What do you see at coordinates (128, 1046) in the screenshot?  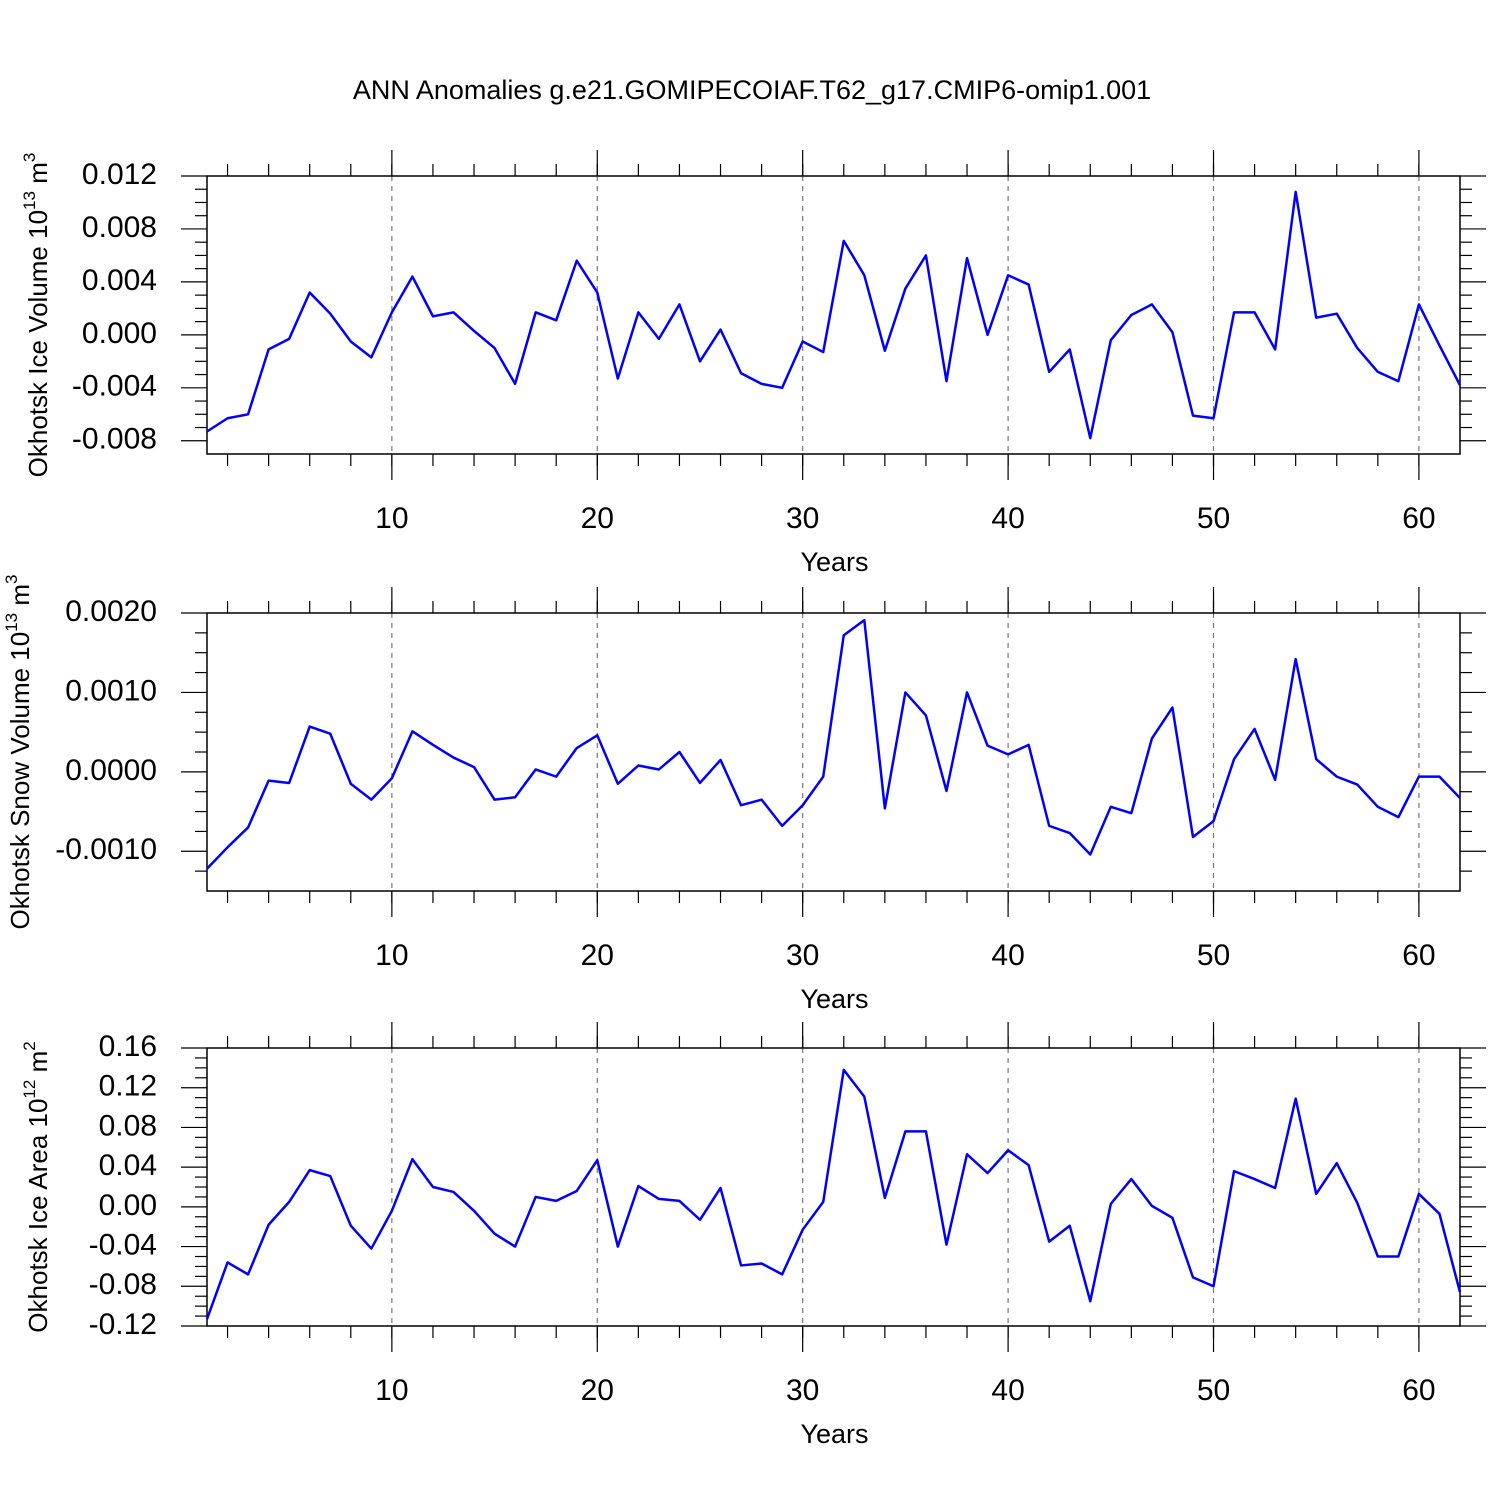 I see `y-tick-label: 0.16` at bounding box center [128, 1046].